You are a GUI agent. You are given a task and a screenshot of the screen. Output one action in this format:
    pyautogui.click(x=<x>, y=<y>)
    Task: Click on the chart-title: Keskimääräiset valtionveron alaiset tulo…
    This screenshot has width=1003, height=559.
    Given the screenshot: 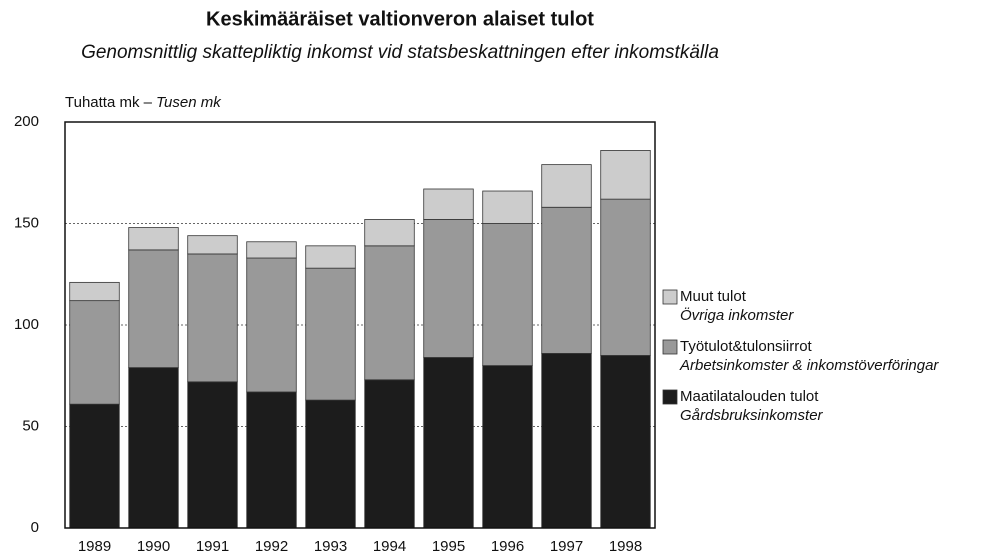 What is the action you would take?
    pyautogui.click(x=400, y=19)
    